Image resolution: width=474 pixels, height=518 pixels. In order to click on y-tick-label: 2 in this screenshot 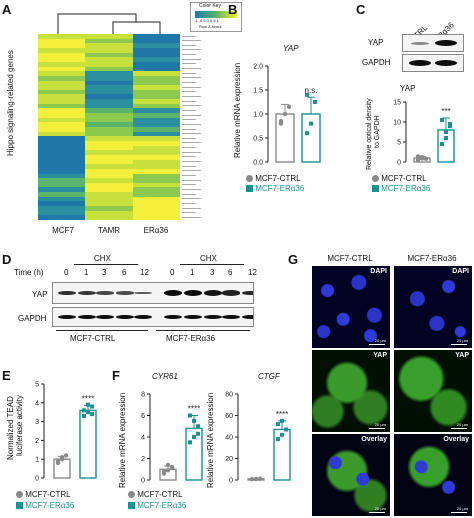, I will do `click(37, 441)`.